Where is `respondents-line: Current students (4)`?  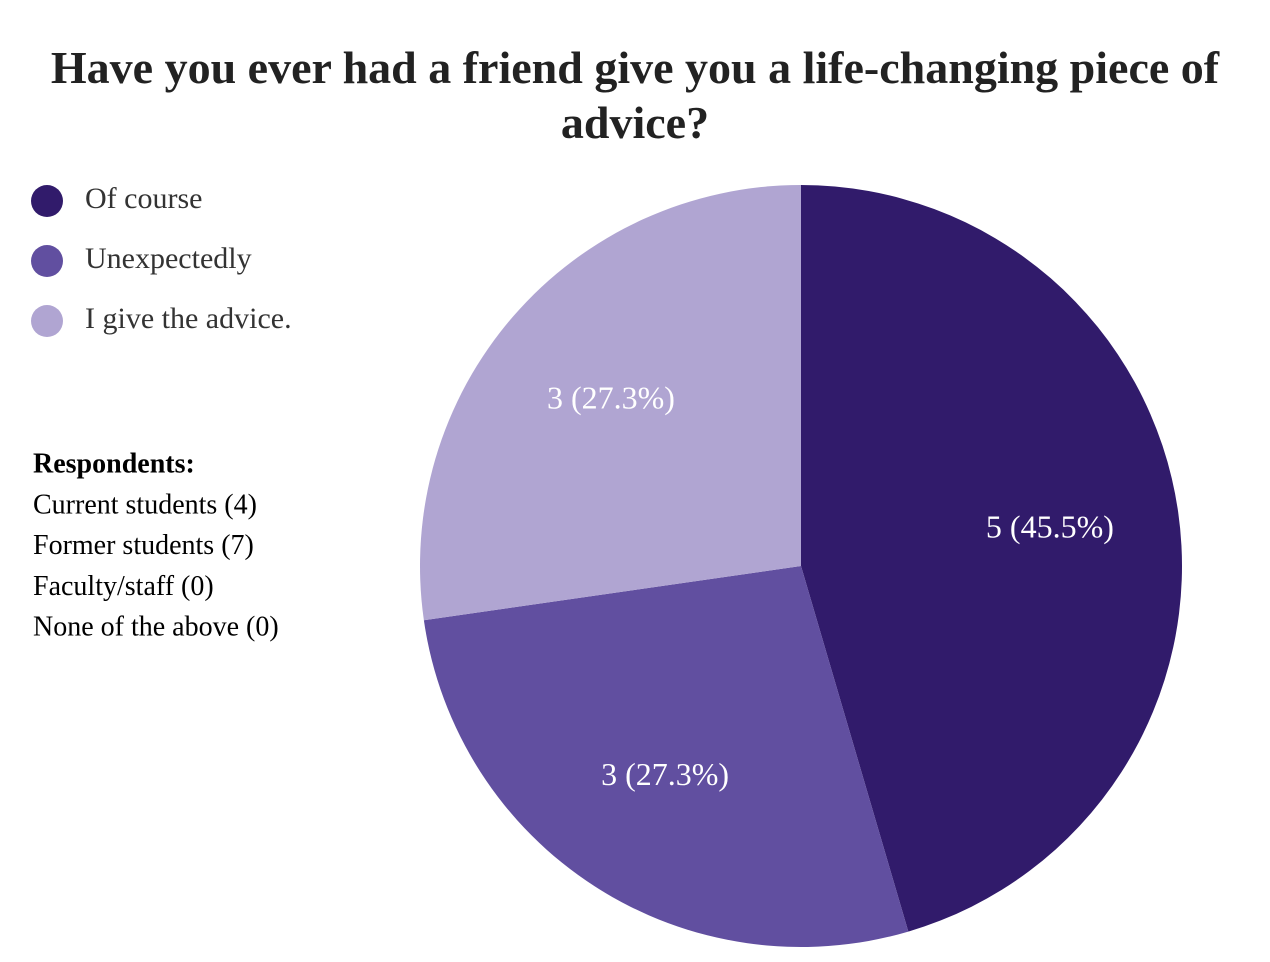 respondents-line: Current students (4) is located at coordinates (145, 504).